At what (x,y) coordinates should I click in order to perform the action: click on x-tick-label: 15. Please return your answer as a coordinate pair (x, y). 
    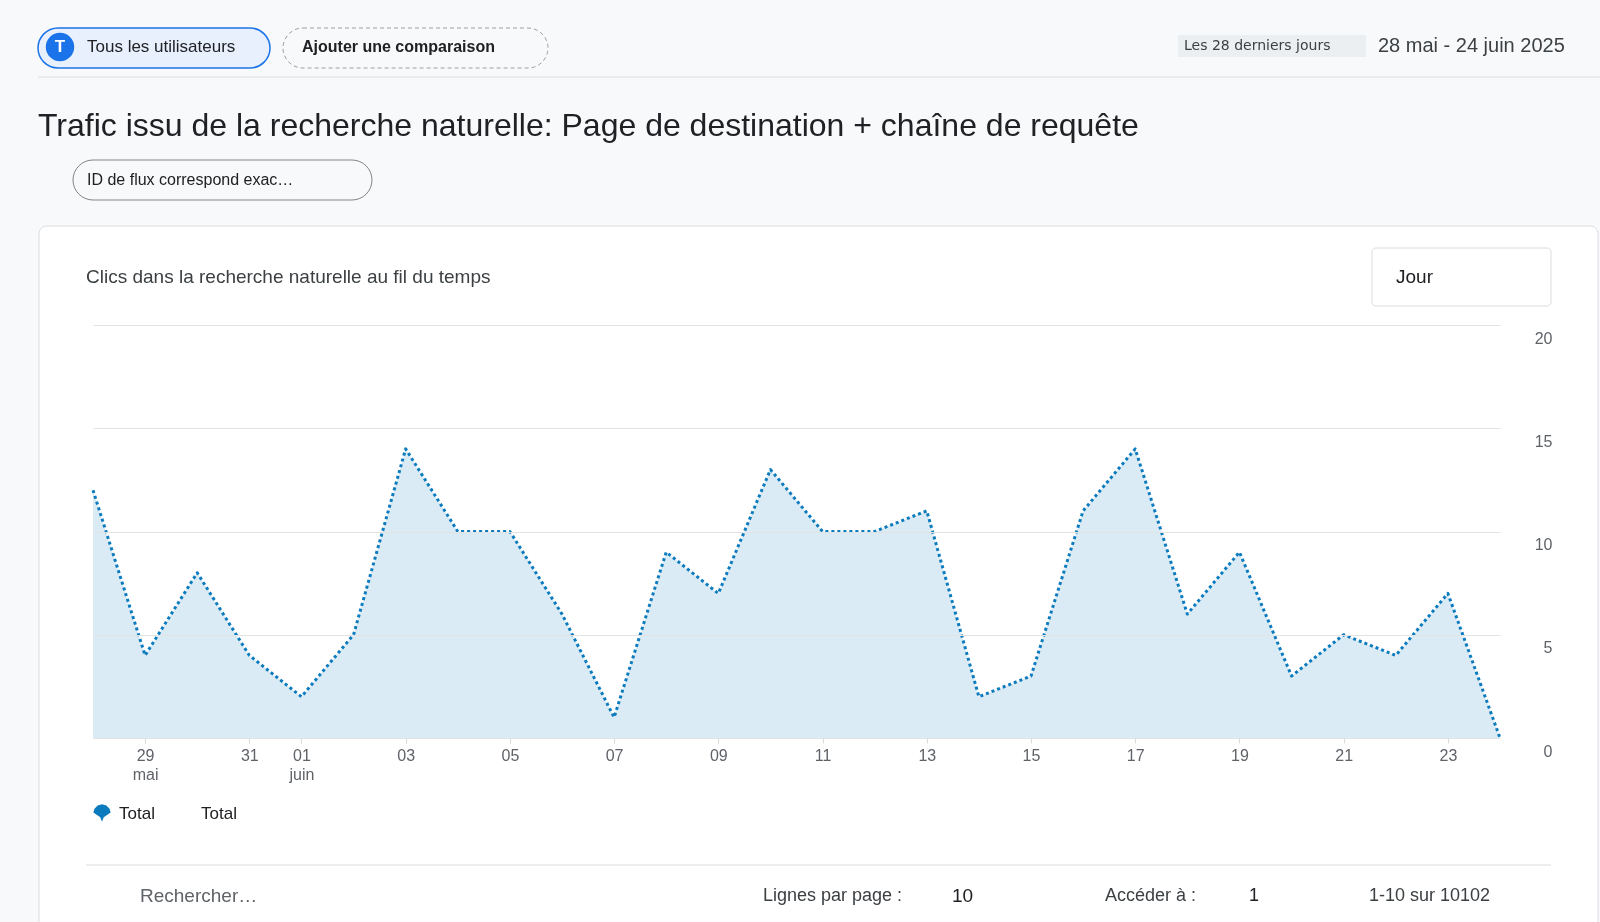
    Looking at the image, I should click on (1031, 755).